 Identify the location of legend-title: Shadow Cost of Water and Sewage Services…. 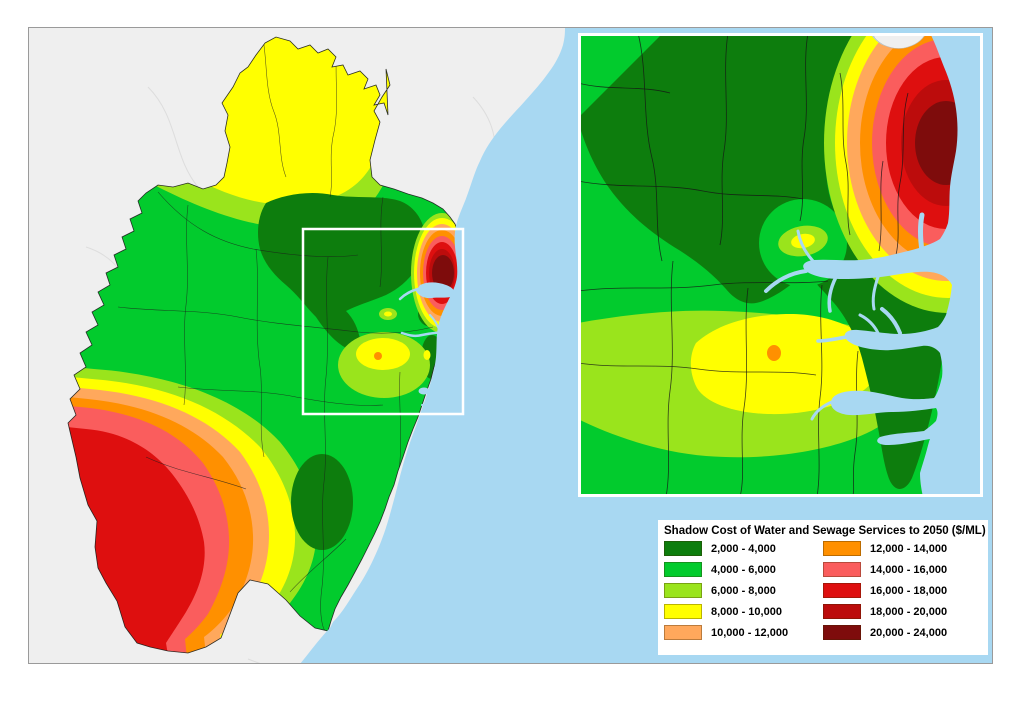
(825, 531).